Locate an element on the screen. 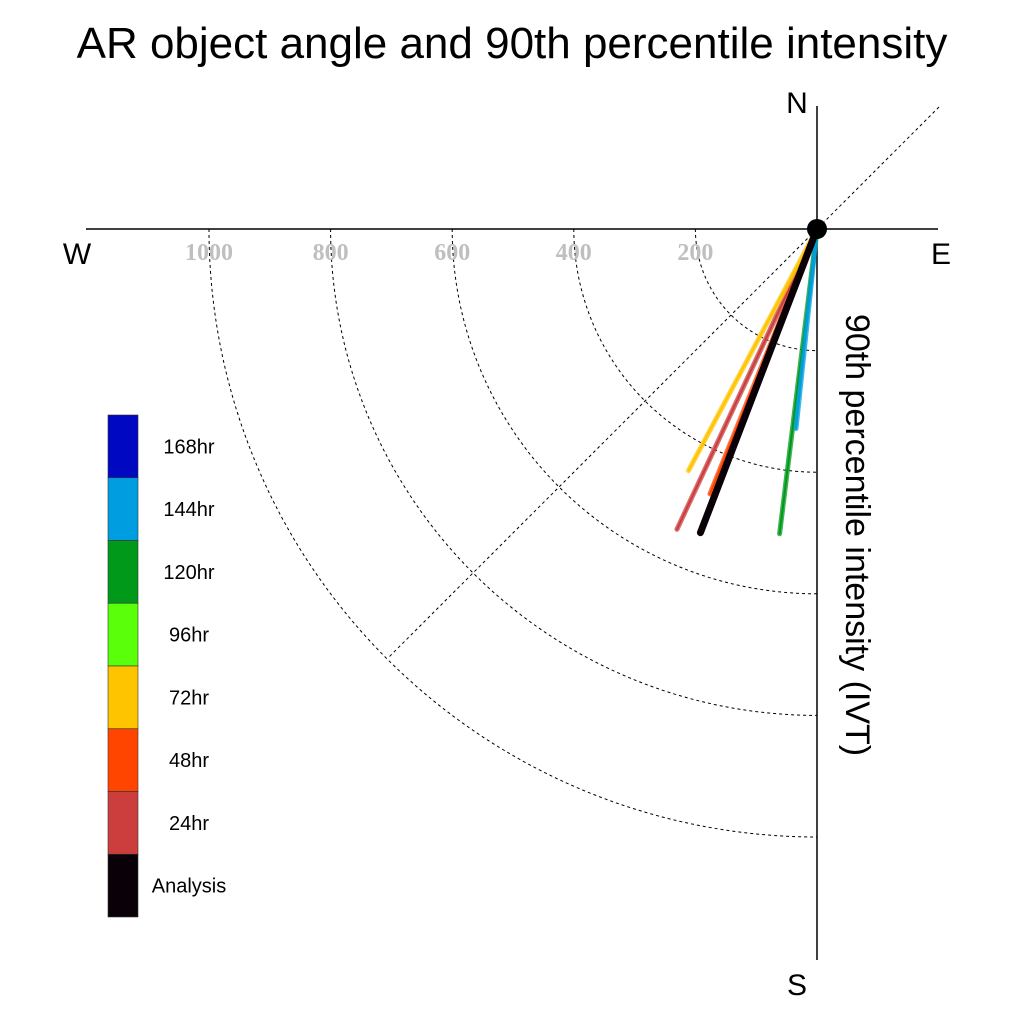 The height and width of the screenshot is (1024, 1024). tick-label: 600 is located at coordinates (452, 253).